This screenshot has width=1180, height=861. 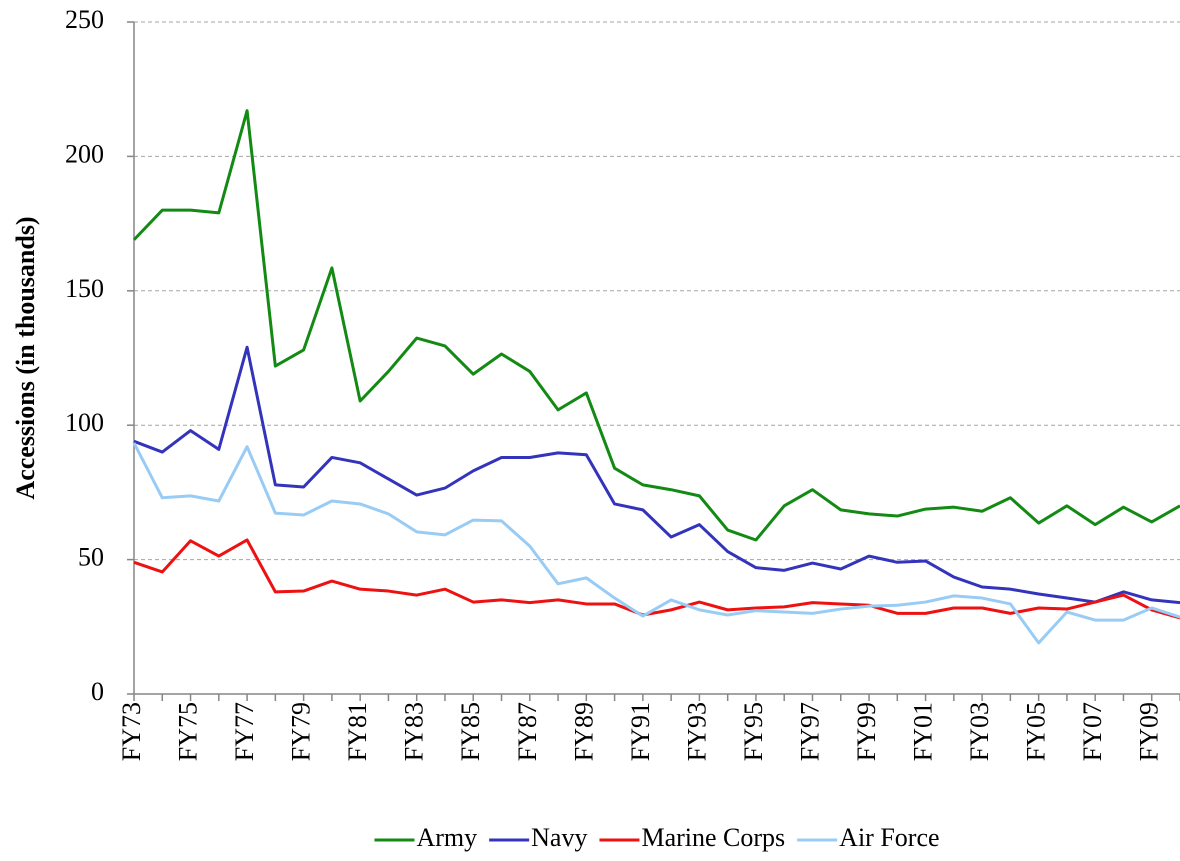 I want to click on x-tick-label: FY01, so click(x=923, y=731).